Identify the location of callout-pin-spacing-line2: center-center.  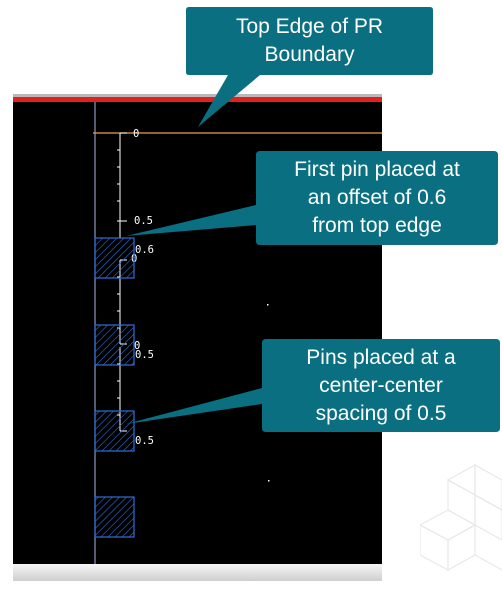
(381, 385).